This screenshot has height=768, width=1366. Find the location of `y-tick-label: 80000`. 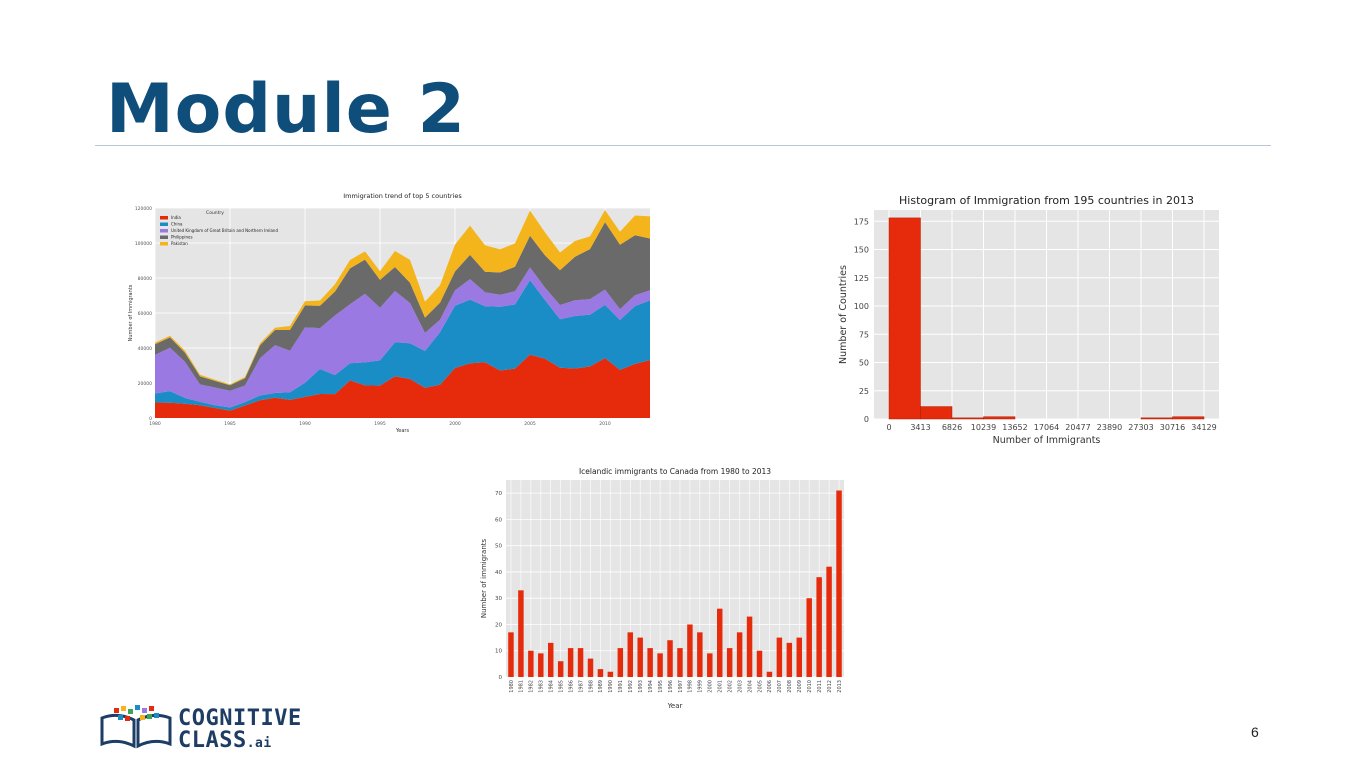

y-tick-label: 80000 is located at coordinates (145, 279).